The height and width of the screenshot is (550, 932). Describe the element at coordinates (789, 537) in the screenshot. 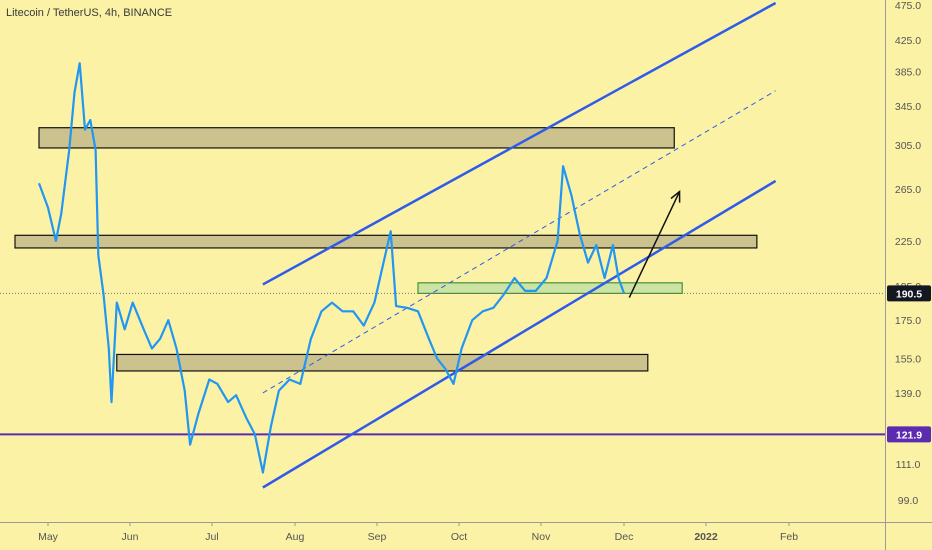

I see `x-tick-label: Feb` at that location.